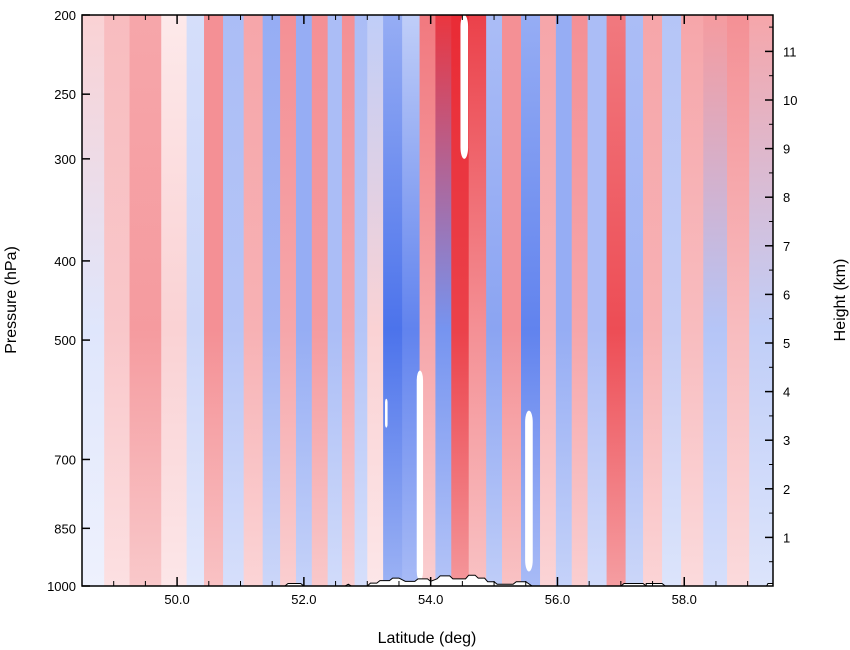 The height and width of the screenshot is (650, 850). What do you see at coordinates (786, 440) in the screenshot?
I see `y2-tick-label: 3` at bounding box center [786, 440].